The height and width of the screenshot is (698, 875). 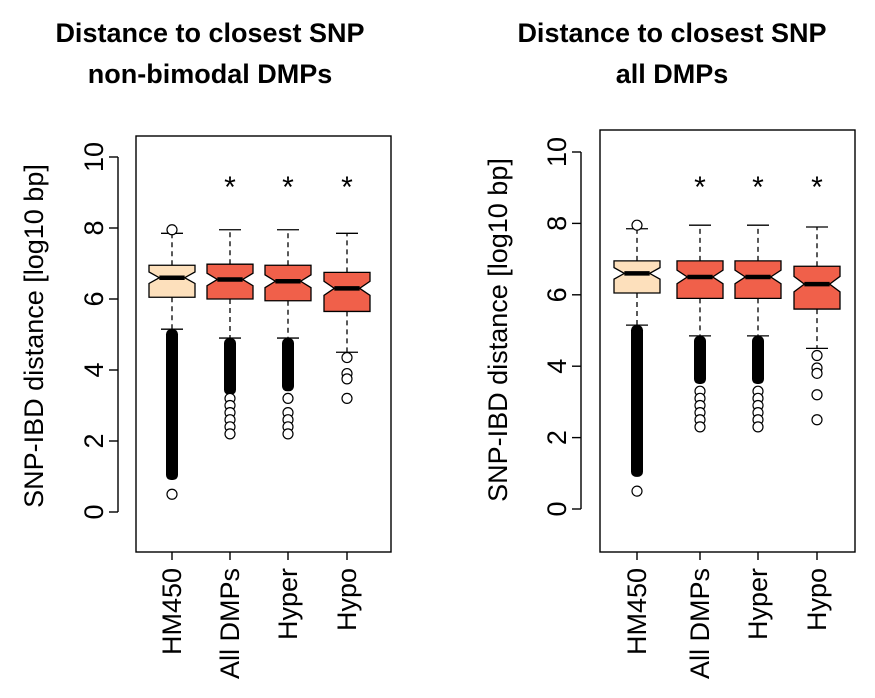 What do you see at coordinates (210, 74) in the screenshot?
I see `chart-title-line-2: non-bimodal DMPs` at bounding box center [210, 74].